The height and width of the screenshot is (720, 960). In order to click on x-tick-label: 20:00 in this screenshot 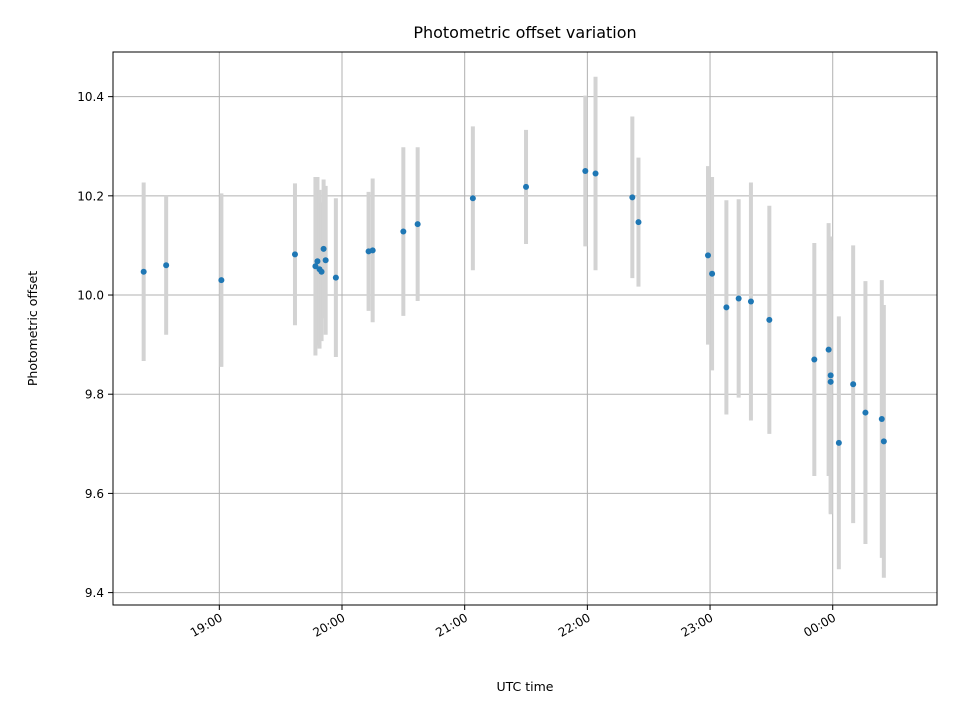, I will do `click(329, 624)`.